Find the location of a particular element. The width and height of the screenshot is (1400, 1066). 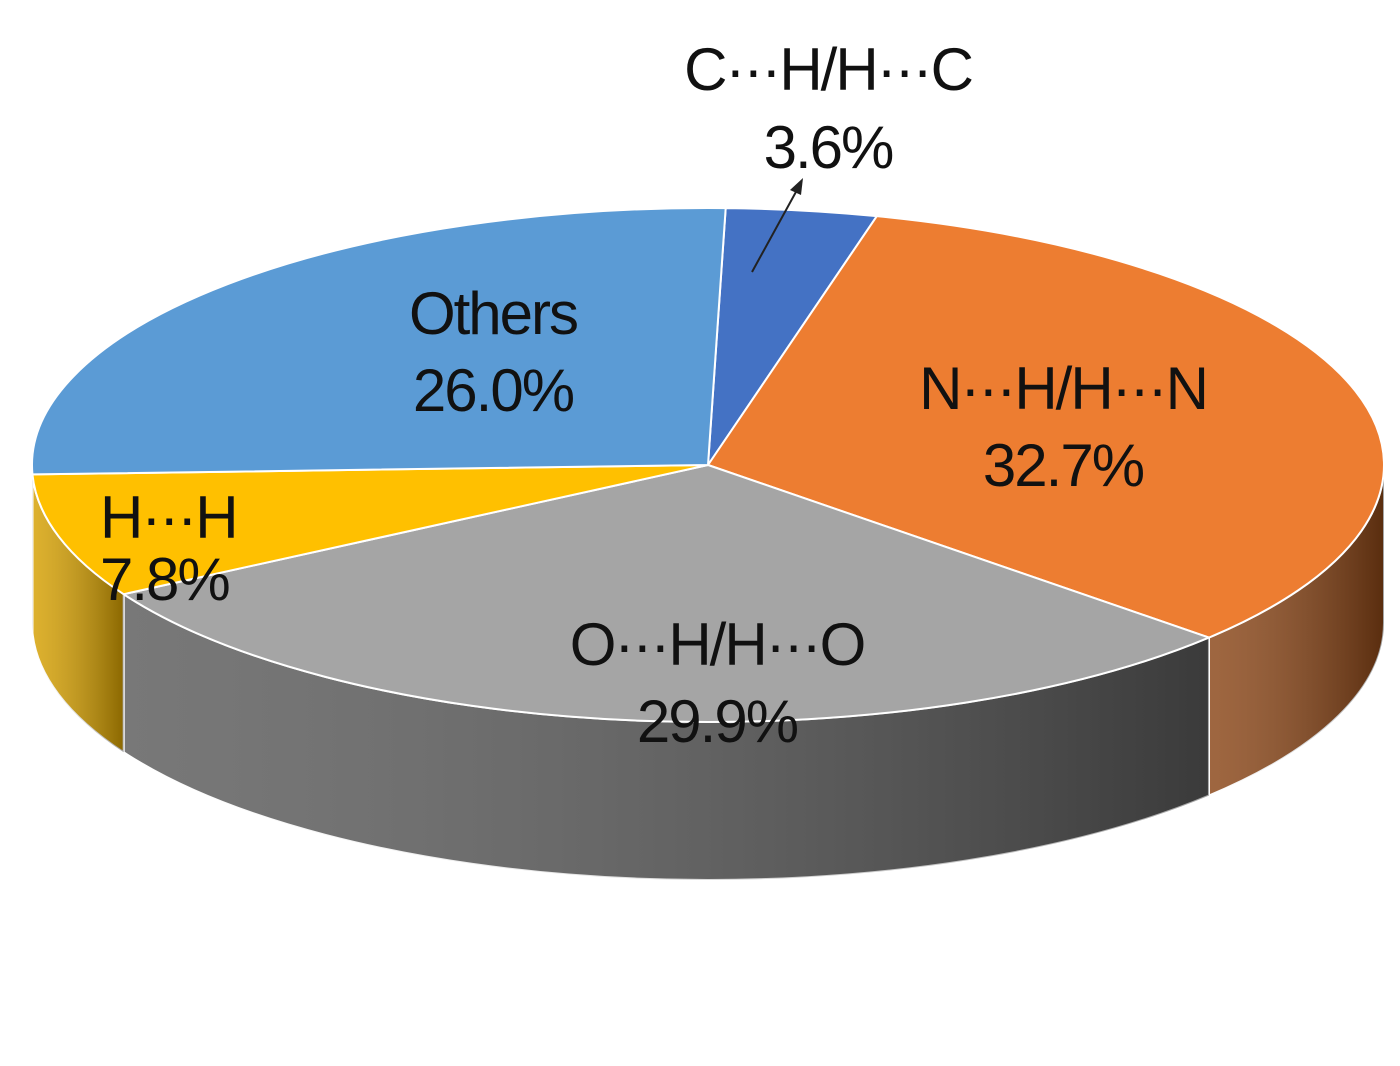

slice-value-n-h-h-n: 32.7% is located at coordinates (1063, 465).